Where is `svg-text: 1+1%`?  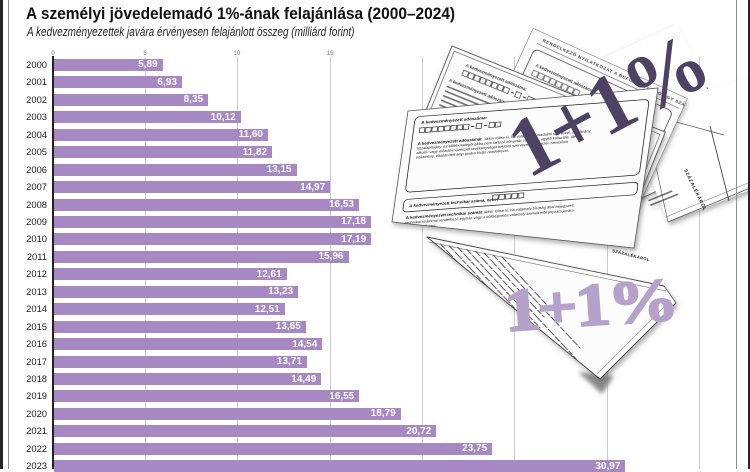
svg-text: 1+1% is located at coordinates (590, 306).